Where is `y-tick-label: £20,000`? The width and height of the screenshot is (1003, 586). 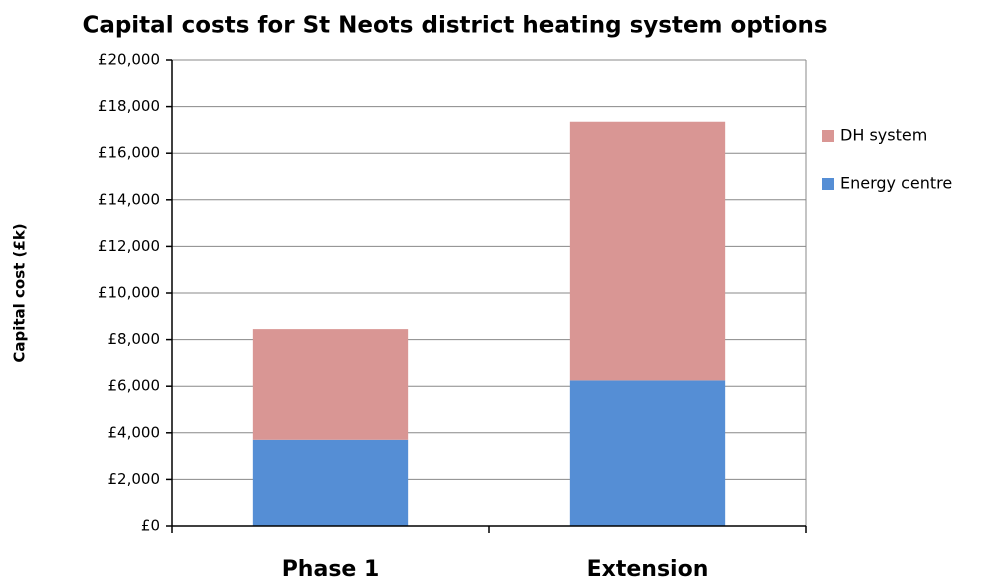 y-tick-label: £20,000 is located at coordinates (129, 60).